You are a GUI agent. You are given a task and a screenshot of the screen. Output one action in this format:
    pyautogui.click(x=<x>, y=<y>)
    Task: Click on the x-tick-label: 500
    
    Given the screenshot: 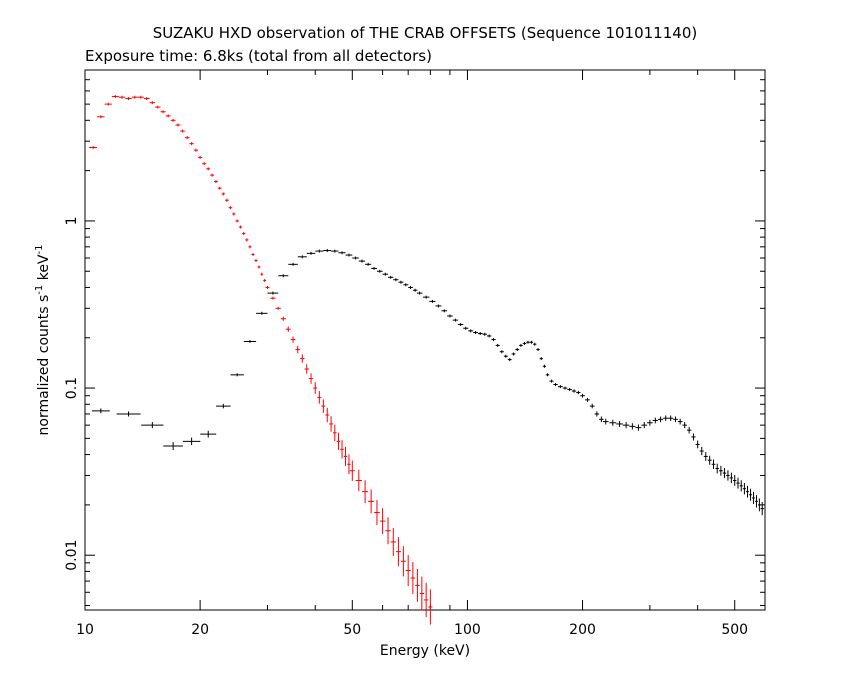 What is the action you would take?
    pyautogui.click(x=734, y=630)
    